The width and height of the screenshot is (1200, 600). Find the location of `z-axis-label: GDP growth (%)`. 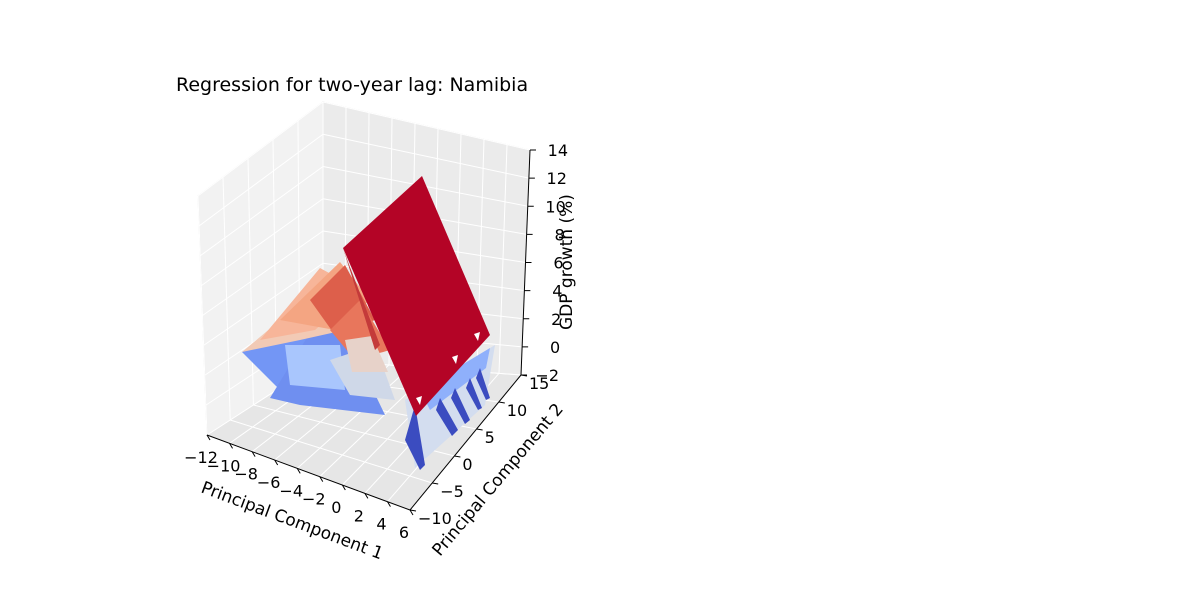

z-axis-label: GDP growth (%) is located at coordinates (567, 262).